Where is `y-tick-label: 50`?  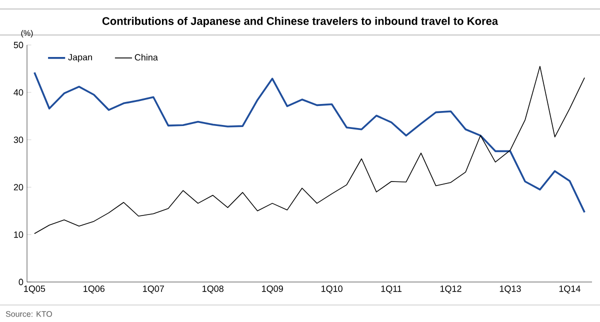 y-tick-label: 50 is located at coordinates (19, 45).